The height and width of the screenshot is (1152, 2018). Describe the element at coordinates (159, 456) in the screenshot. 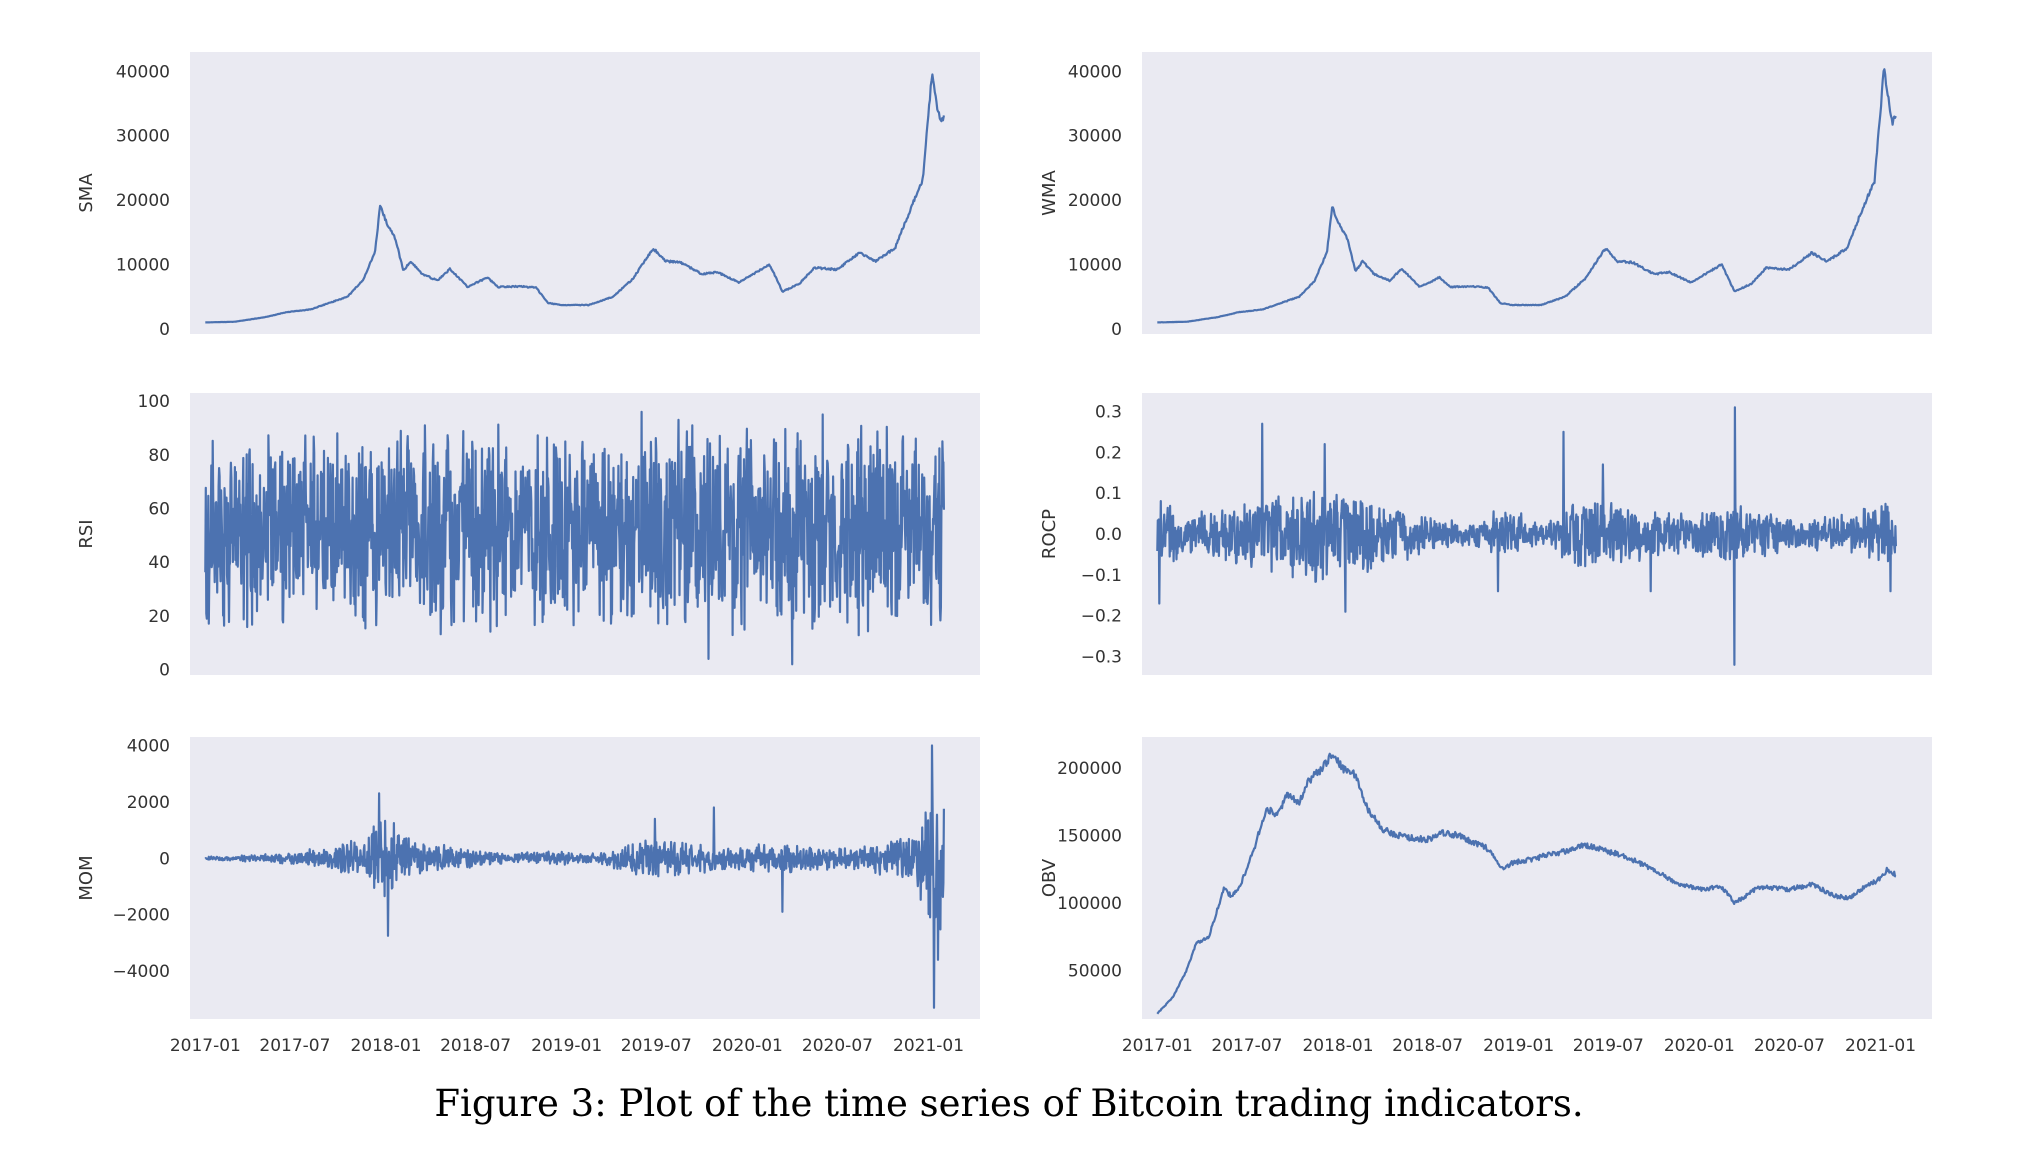

I see `y-tick-label: 80` at that location.